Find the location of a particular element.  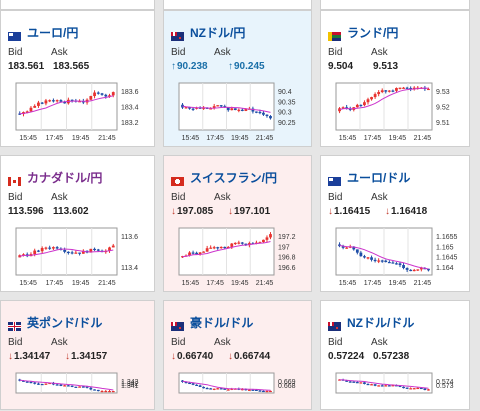

currency-pair-name: 英ポンド/ドル is located at coordinates (65, 322).